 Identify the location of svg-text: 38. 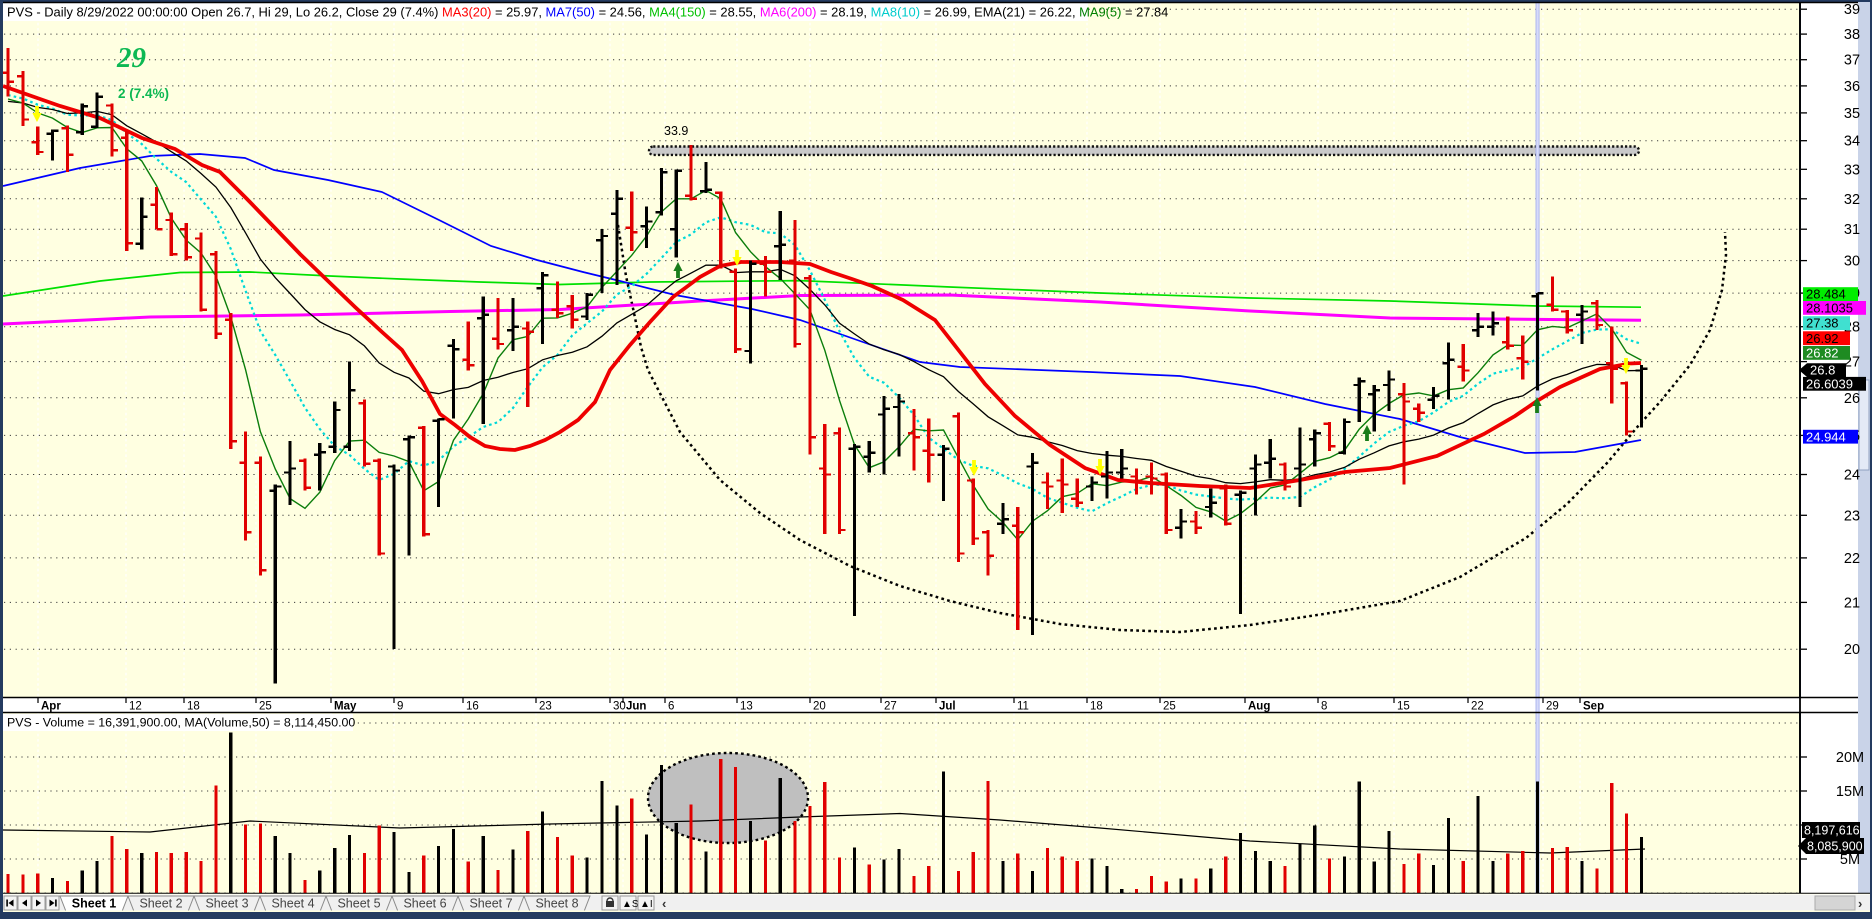
(1852, 35).